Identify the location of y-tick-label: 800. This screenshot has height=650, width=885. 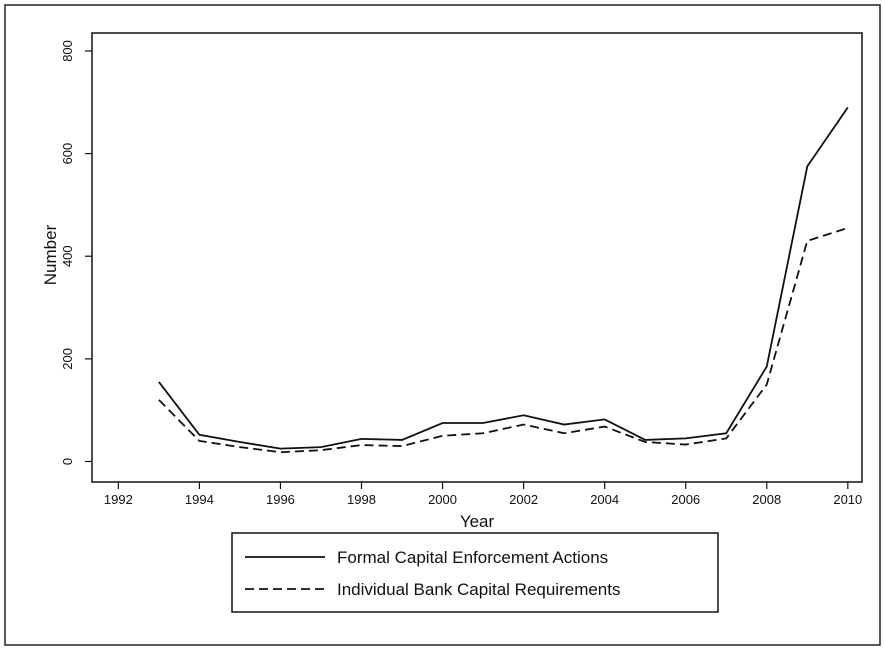
(67, 51).